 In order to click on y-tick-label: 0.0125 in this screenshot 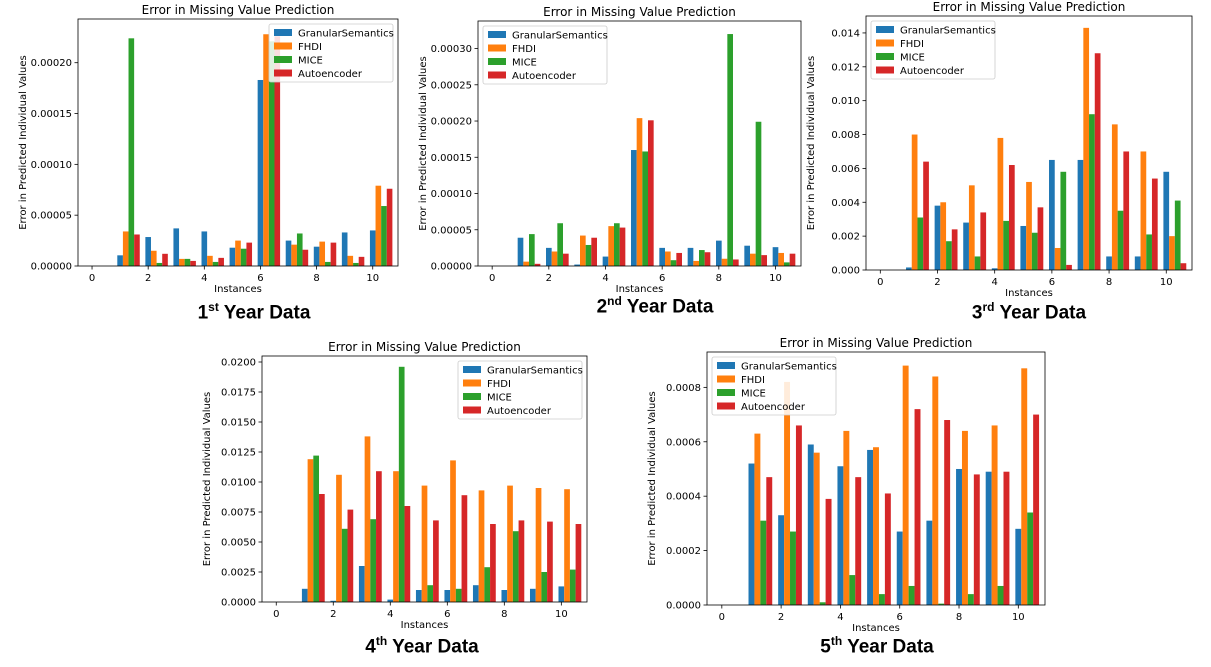, I will do `click(238, 453)`.